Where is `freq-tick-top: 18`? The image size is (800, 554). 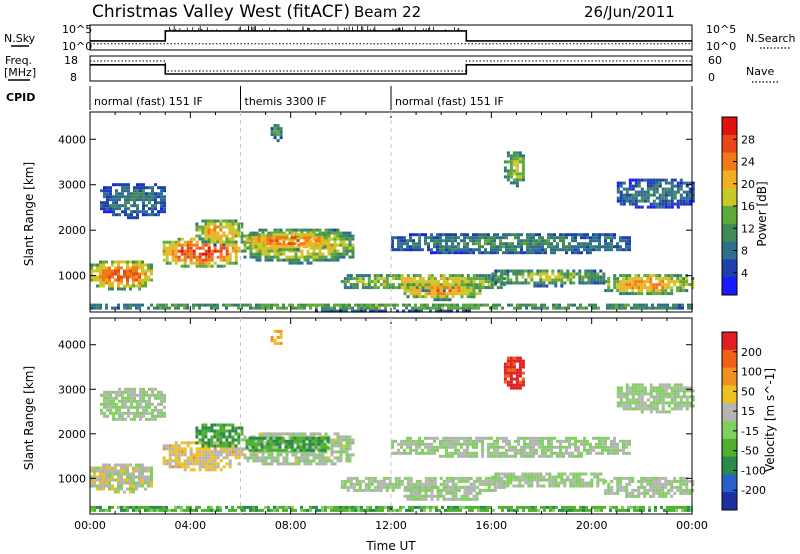 freq-tick-top: 18 is located at coordinates (71, 60).